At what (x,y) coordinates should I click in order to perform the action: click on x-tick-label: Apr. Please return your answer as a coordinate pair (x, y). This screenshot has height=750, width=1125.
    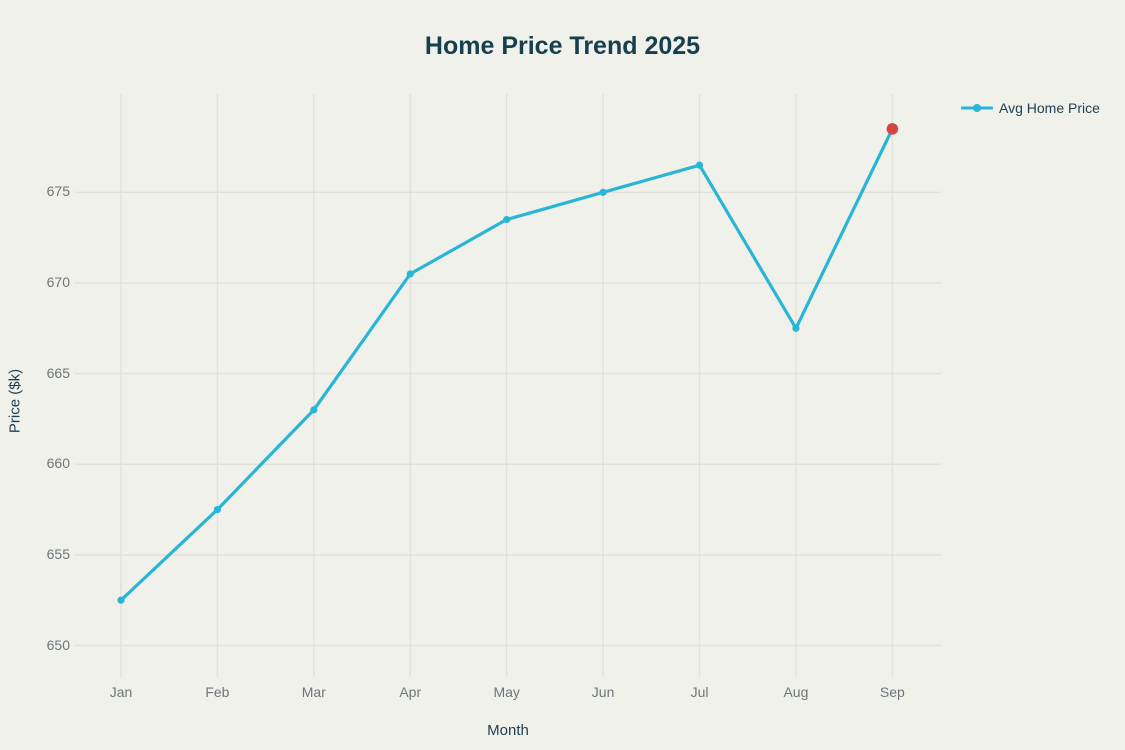
    Looking at the image, I should click on (410, 692).